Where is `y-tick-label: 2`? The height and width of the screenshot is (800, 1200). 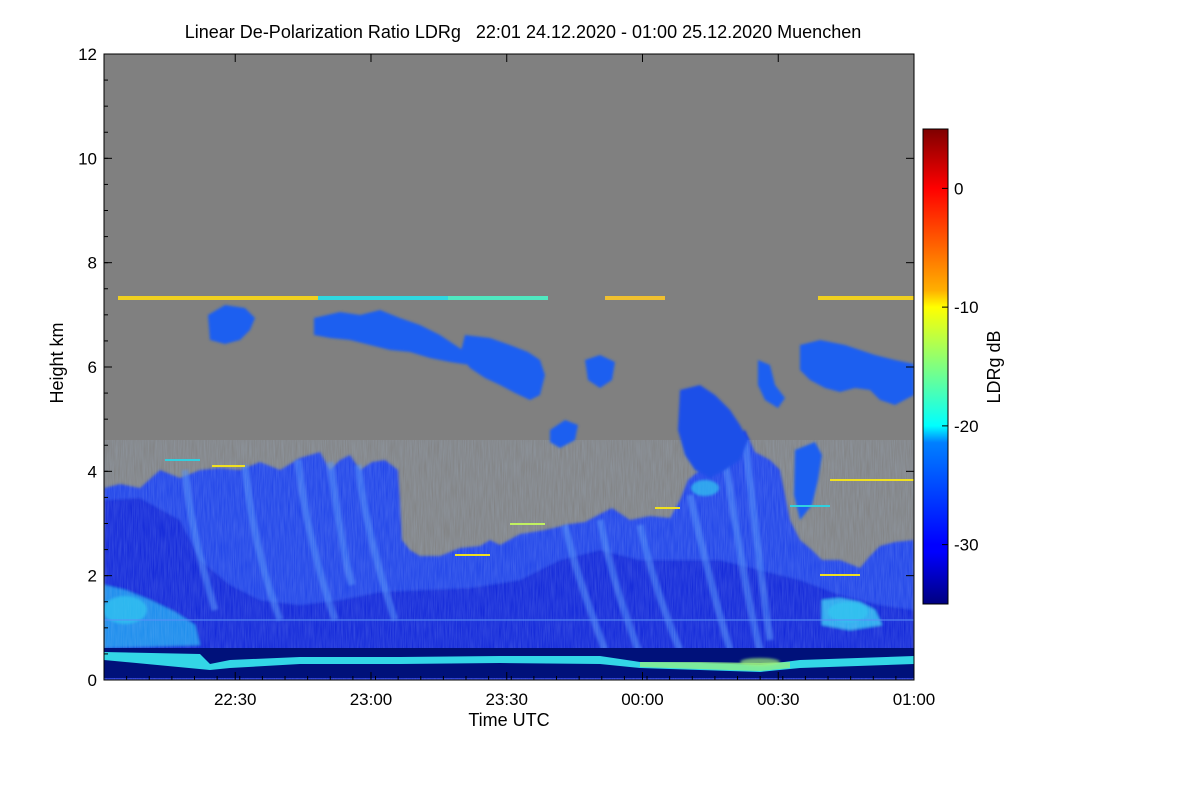 y-tick-label: 2 is located at coordinates (92, 576).